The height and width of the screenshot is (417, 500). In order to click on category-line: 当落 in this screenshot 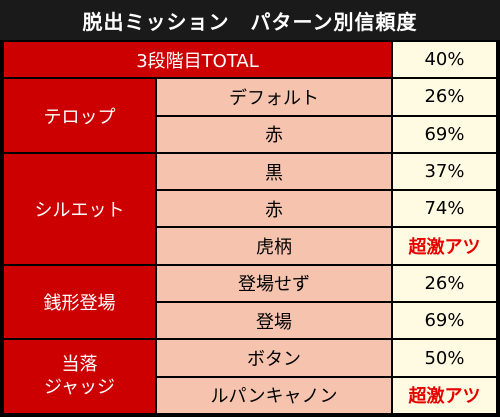, I will do `click(79, 365)`.